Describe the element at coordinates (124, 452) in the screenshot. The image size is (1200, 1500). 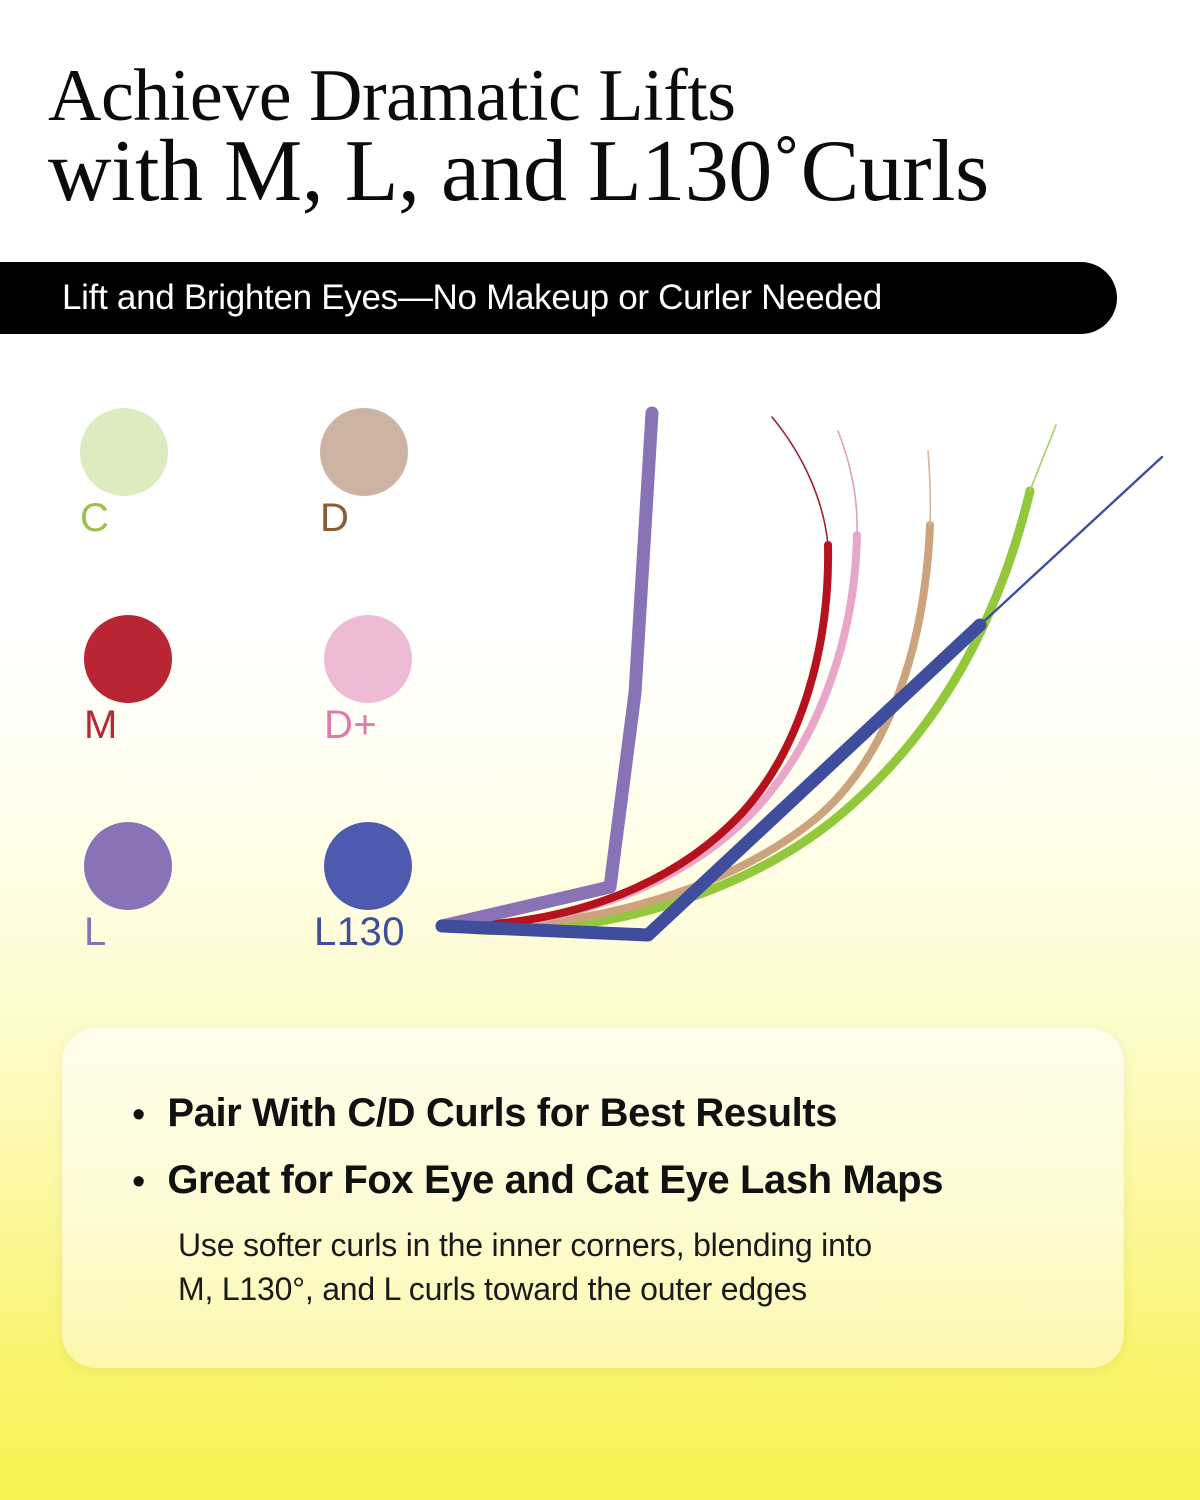
I see `swatch-c-icon` at that location.